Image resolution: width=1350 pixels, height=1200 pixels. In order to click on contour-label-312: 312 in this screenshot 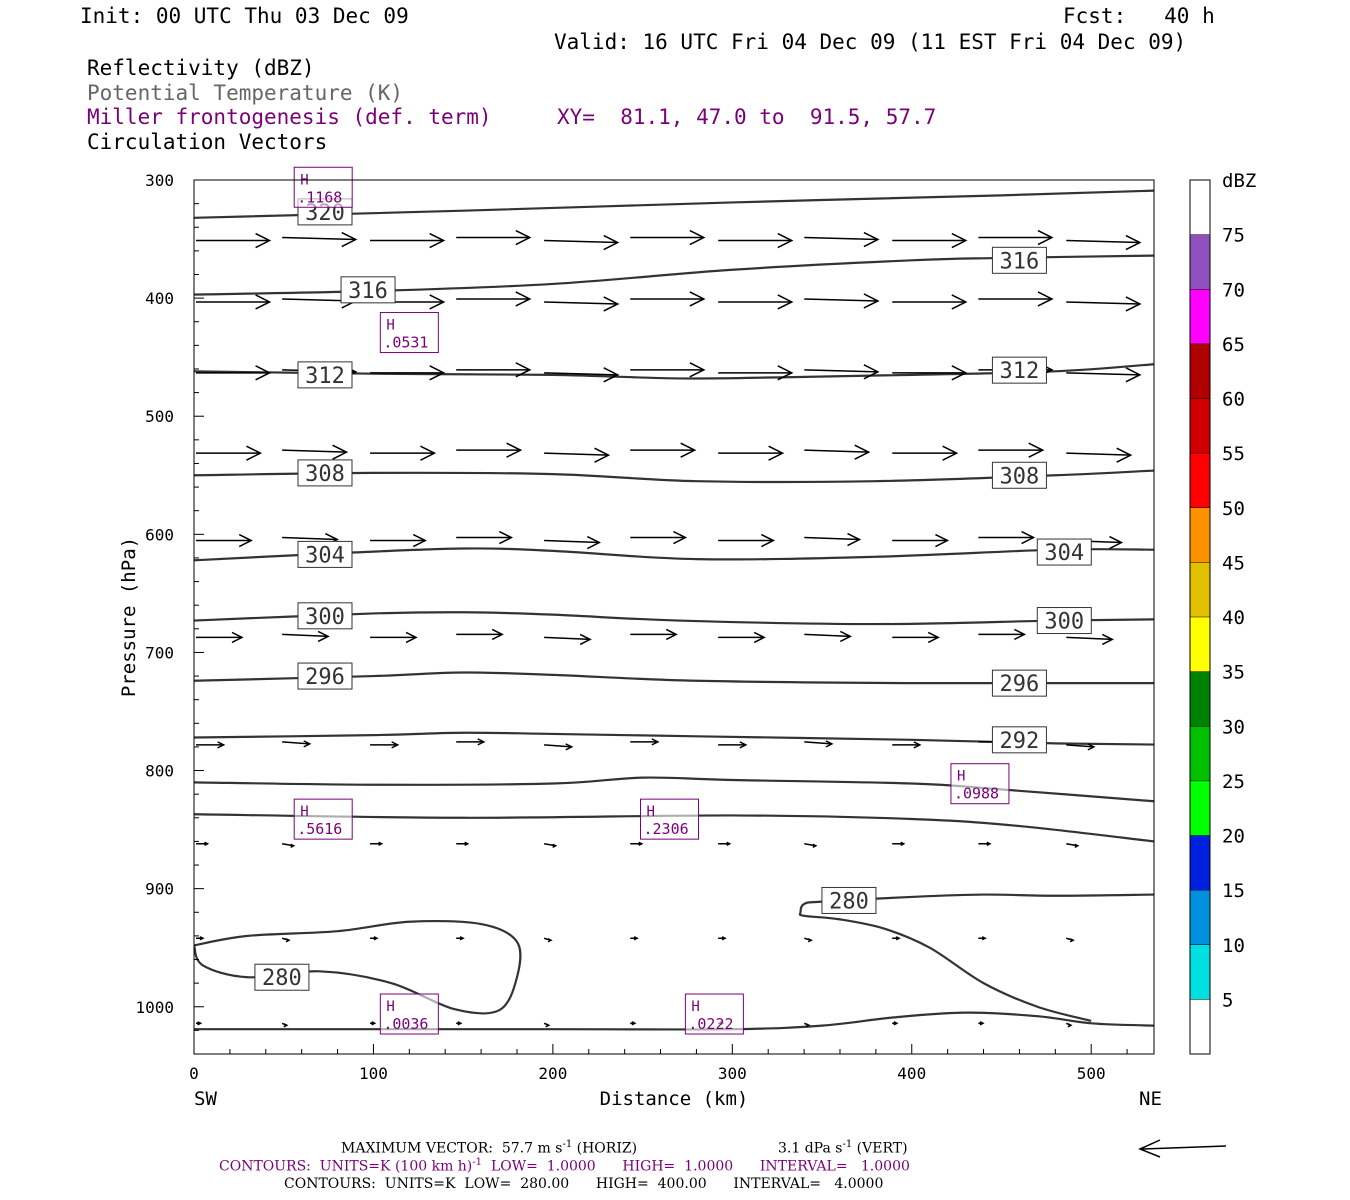, I will do `click(325, 375)`.